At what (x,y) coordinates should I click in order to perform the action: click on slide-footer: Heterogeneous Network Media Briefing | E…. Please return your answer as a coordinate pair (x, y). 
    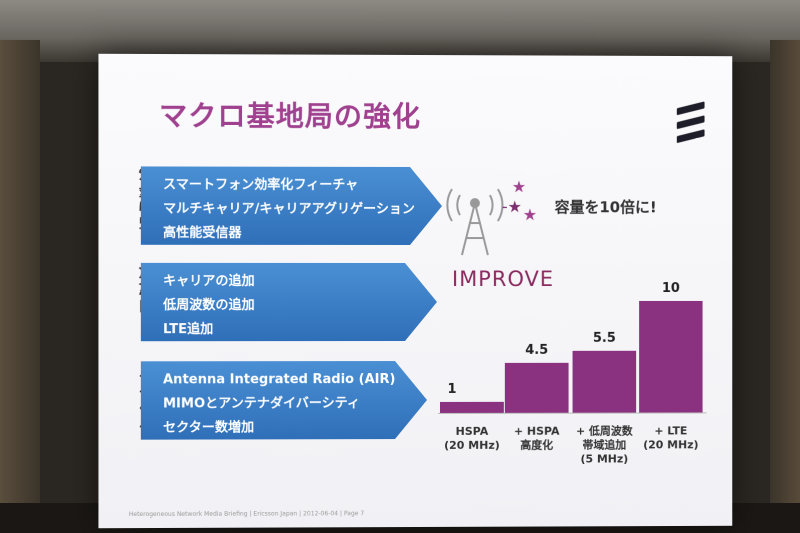
    Looking at the image, I should click on (246, 514).